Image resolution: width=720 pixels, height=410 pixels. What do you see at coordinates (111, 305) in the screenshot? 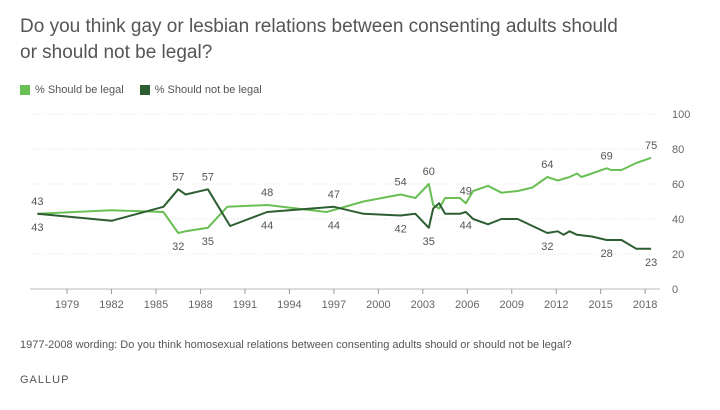
I see `x-tick-label: 1982` at bounding box center [111, 305].